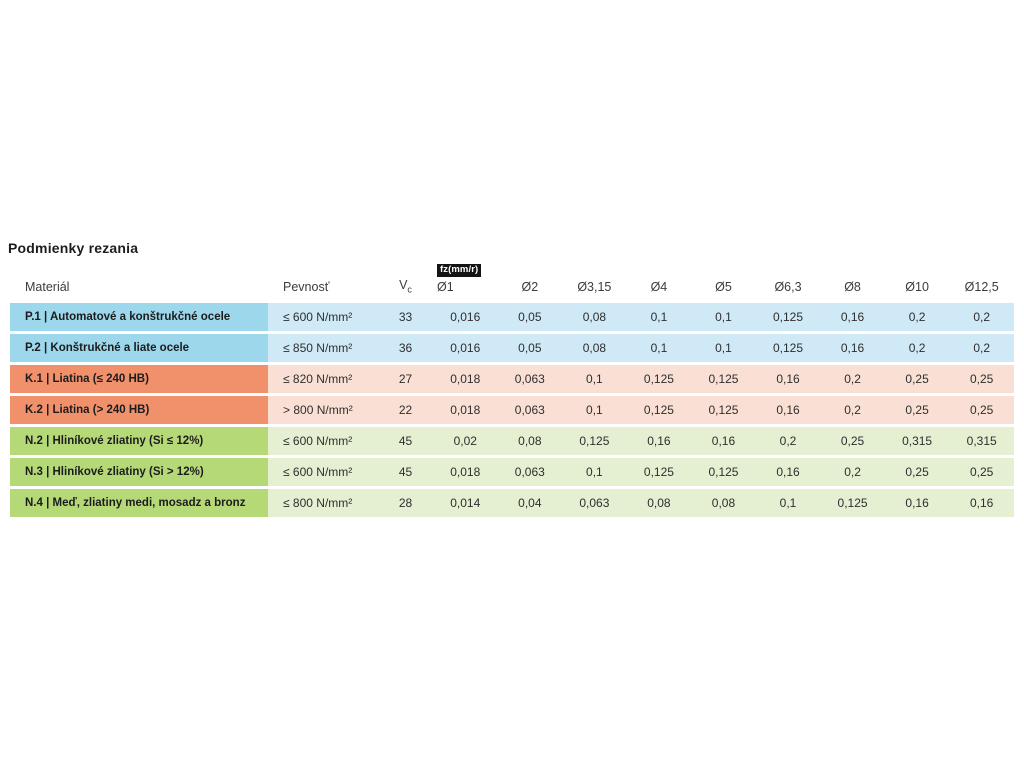  I want to click on page-title: Podmienky rezania, so click(73, 248).